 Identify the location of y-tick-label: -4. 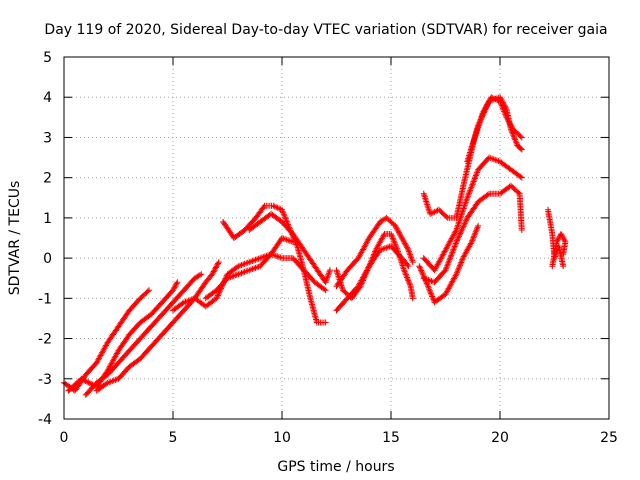
(45, 420).